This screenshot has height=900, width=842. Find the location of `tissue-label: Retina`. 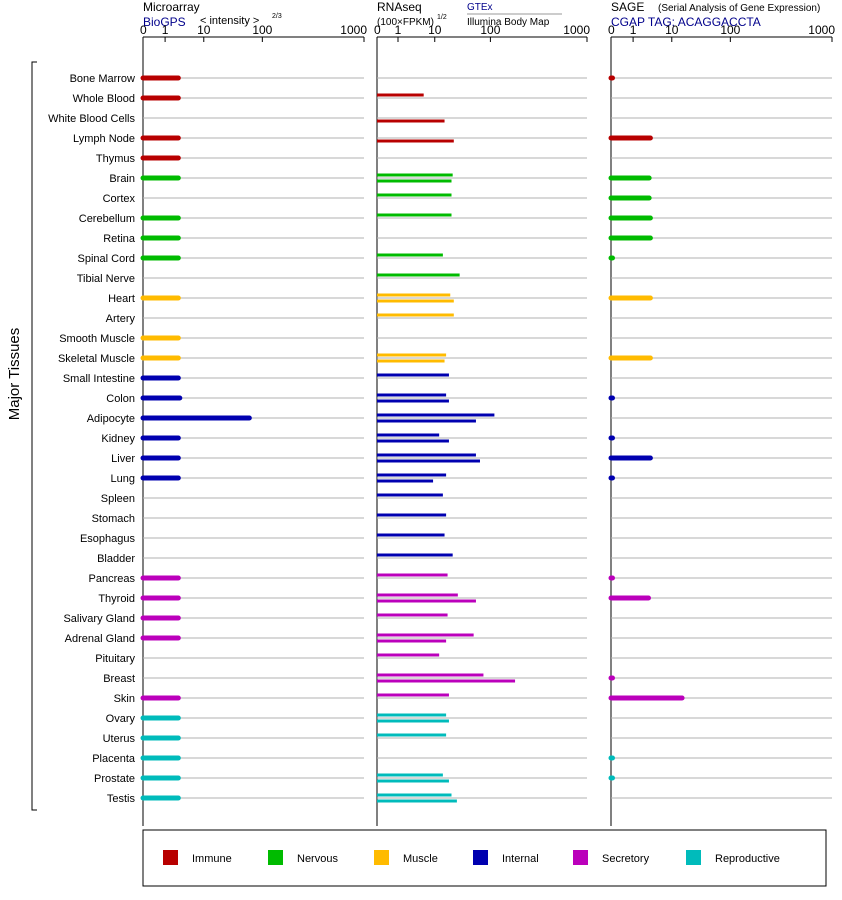

tissue-label: Retina is located at coordinates (119, 239).